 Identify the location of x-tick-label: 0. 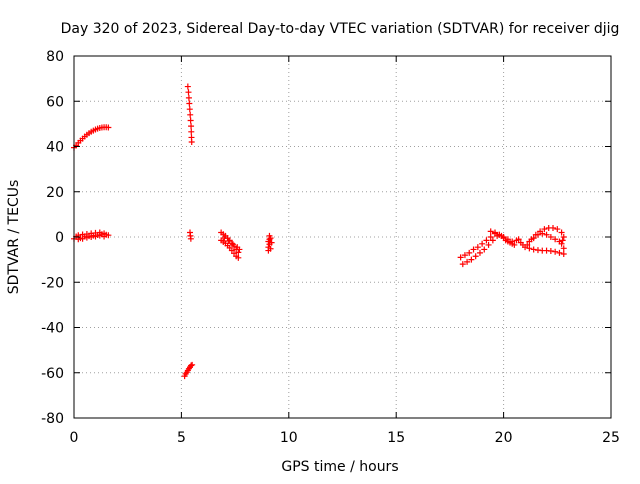
(74, 438).